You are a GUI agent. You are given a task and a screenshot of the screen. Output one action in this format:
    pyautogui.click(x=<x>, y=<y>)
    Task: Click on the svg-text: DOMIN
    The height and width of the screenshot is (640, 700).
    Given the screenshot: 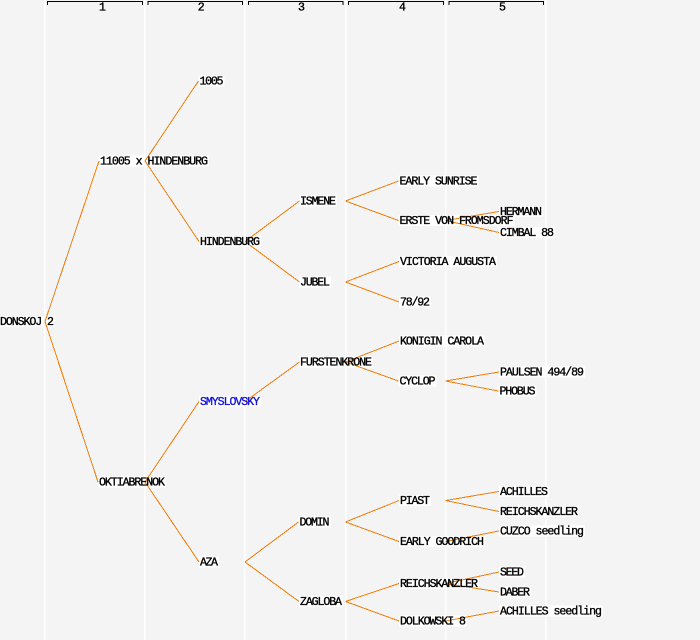 What is the action you would take?
    pyautogui.click(x=315, y=523)
    